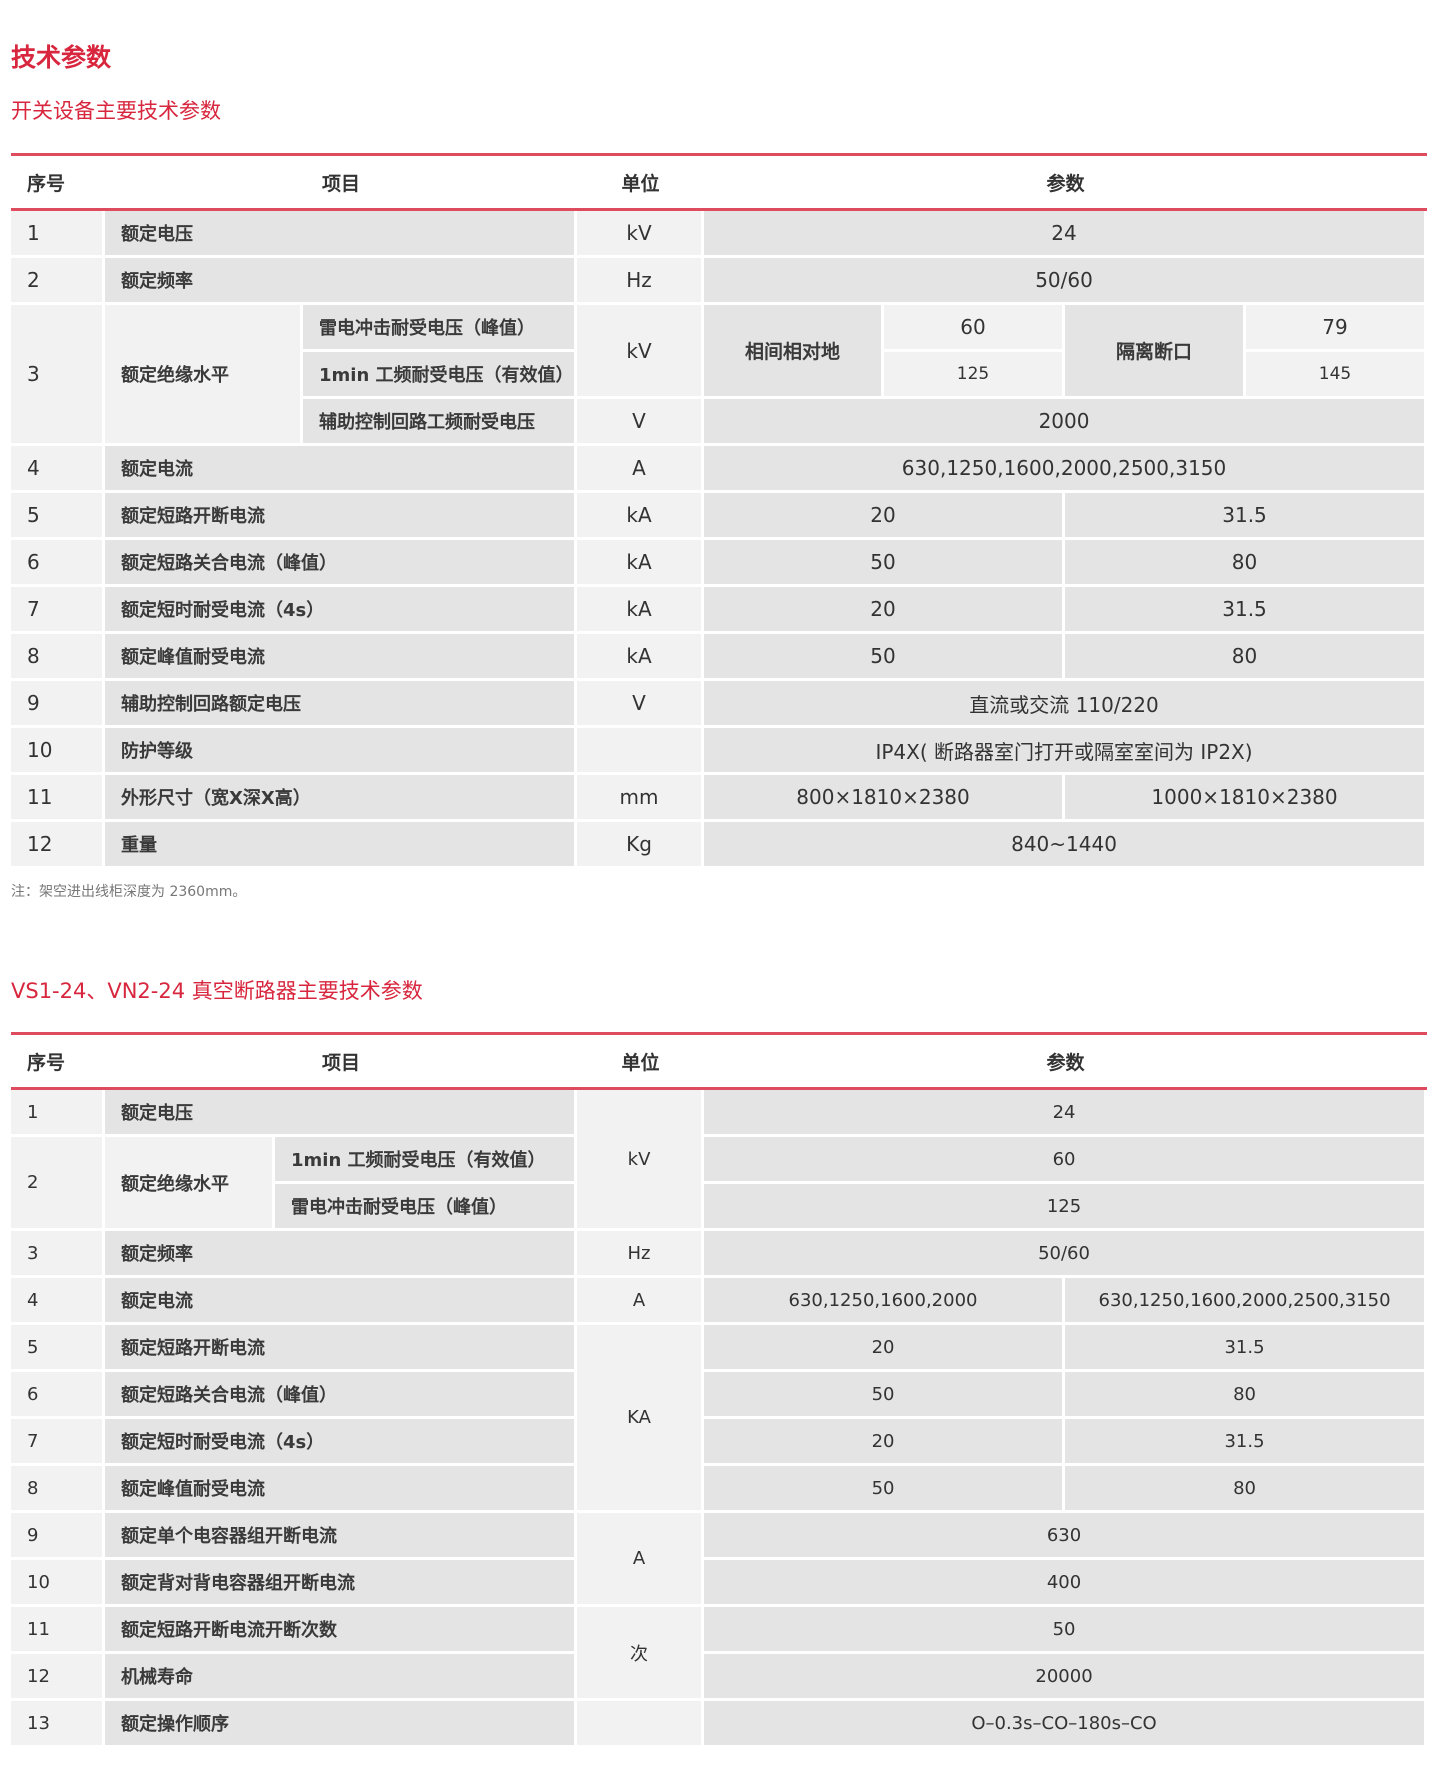 This screenshot has height=1776, width=1440. What do you see at coordinates (341, 610) in the screenshot?
I see `row-item: 额定短时耐受电流（4s）` at bounding box center [341, 610].